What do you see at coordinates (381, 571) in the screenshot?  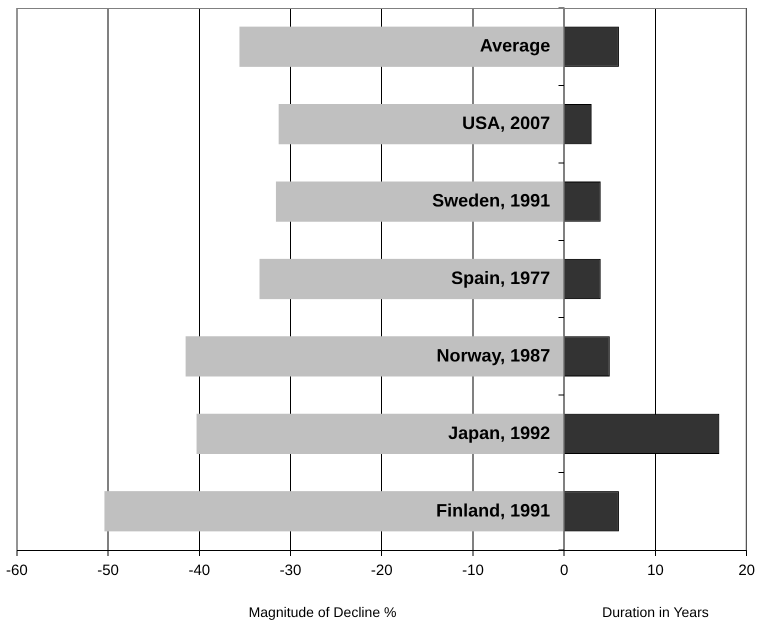 I see `x-tick-label: -20` at bounding box center [381, 571].